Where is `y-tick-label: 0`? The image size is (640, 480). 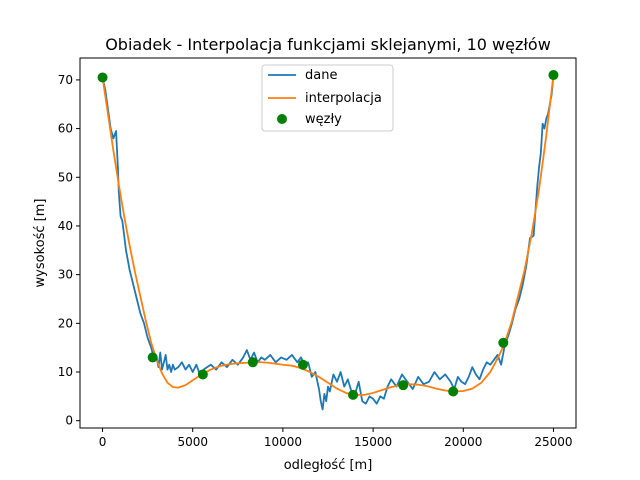 y-tick-label: 0 is located at coordinates (69, 421).